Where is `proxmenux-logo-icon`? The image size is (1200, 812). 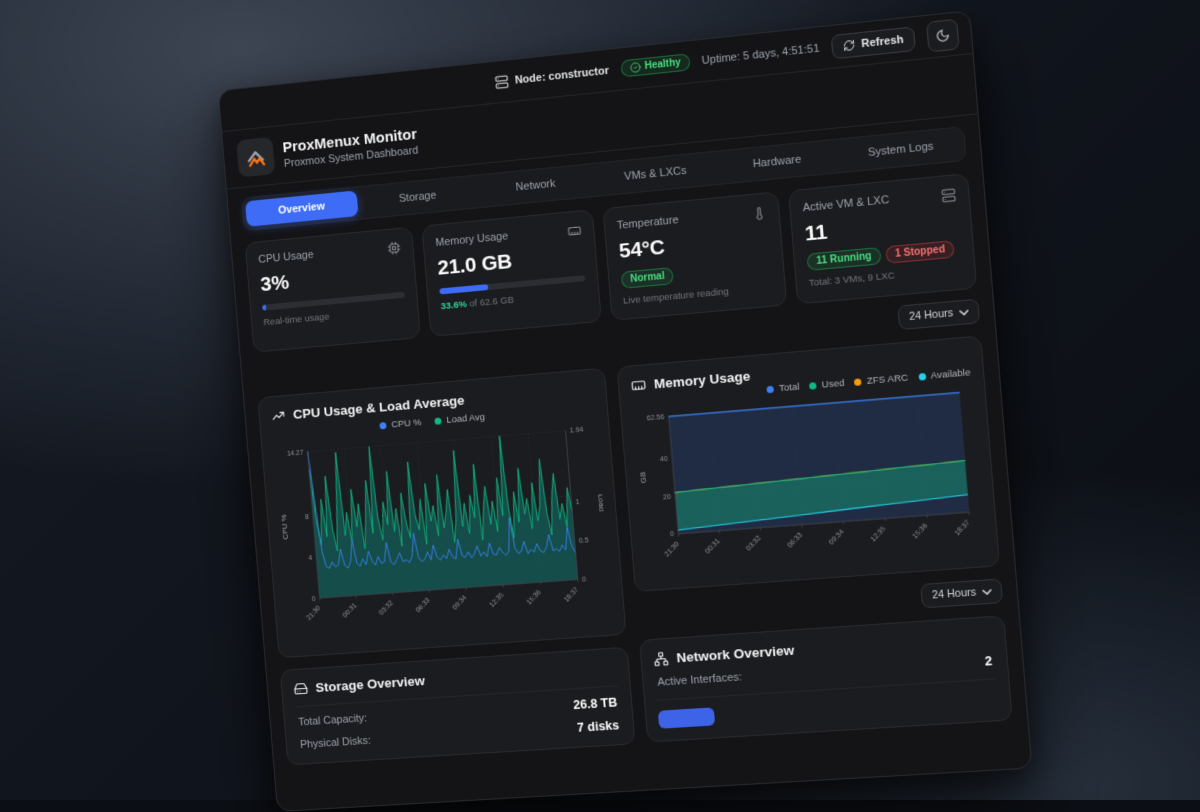
proxmenux-logo-icon is located at coordinates (255, 157).